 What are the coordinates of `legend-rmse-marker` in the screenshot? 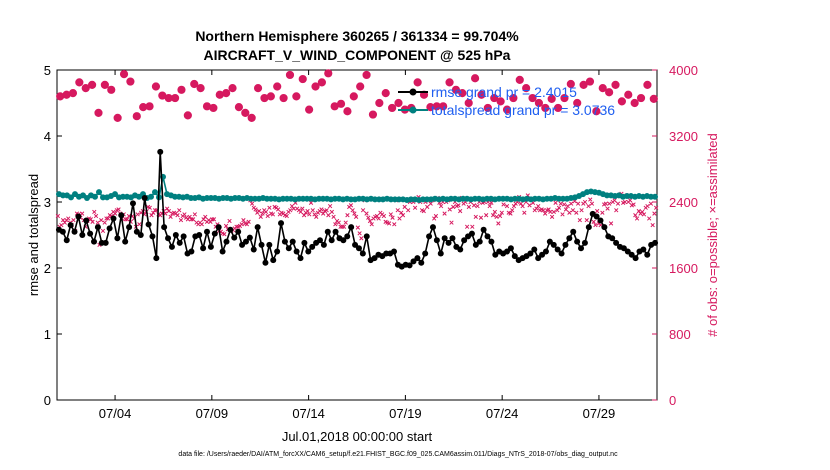 It's located at (413, 92).